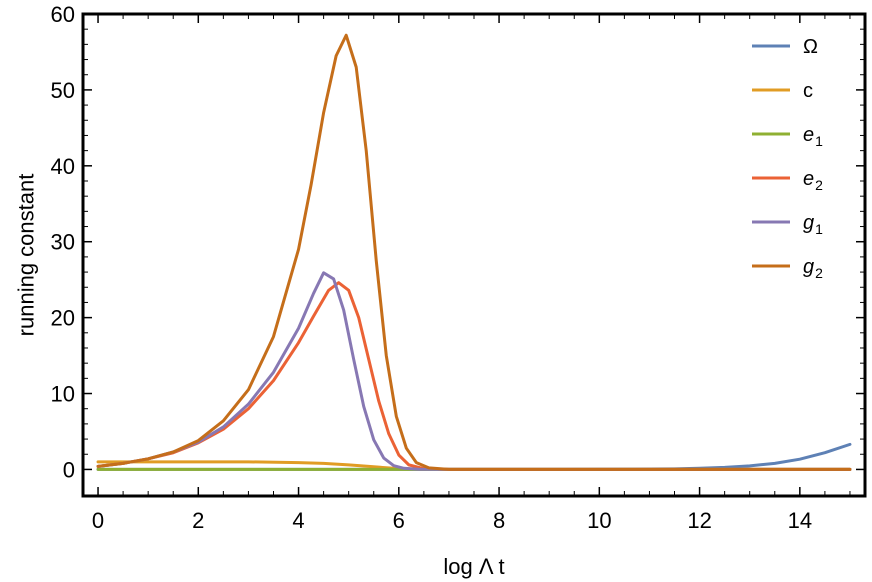 The image size is (872, 582). I want to click on legend-label-e2: e2, so click(813, 180).